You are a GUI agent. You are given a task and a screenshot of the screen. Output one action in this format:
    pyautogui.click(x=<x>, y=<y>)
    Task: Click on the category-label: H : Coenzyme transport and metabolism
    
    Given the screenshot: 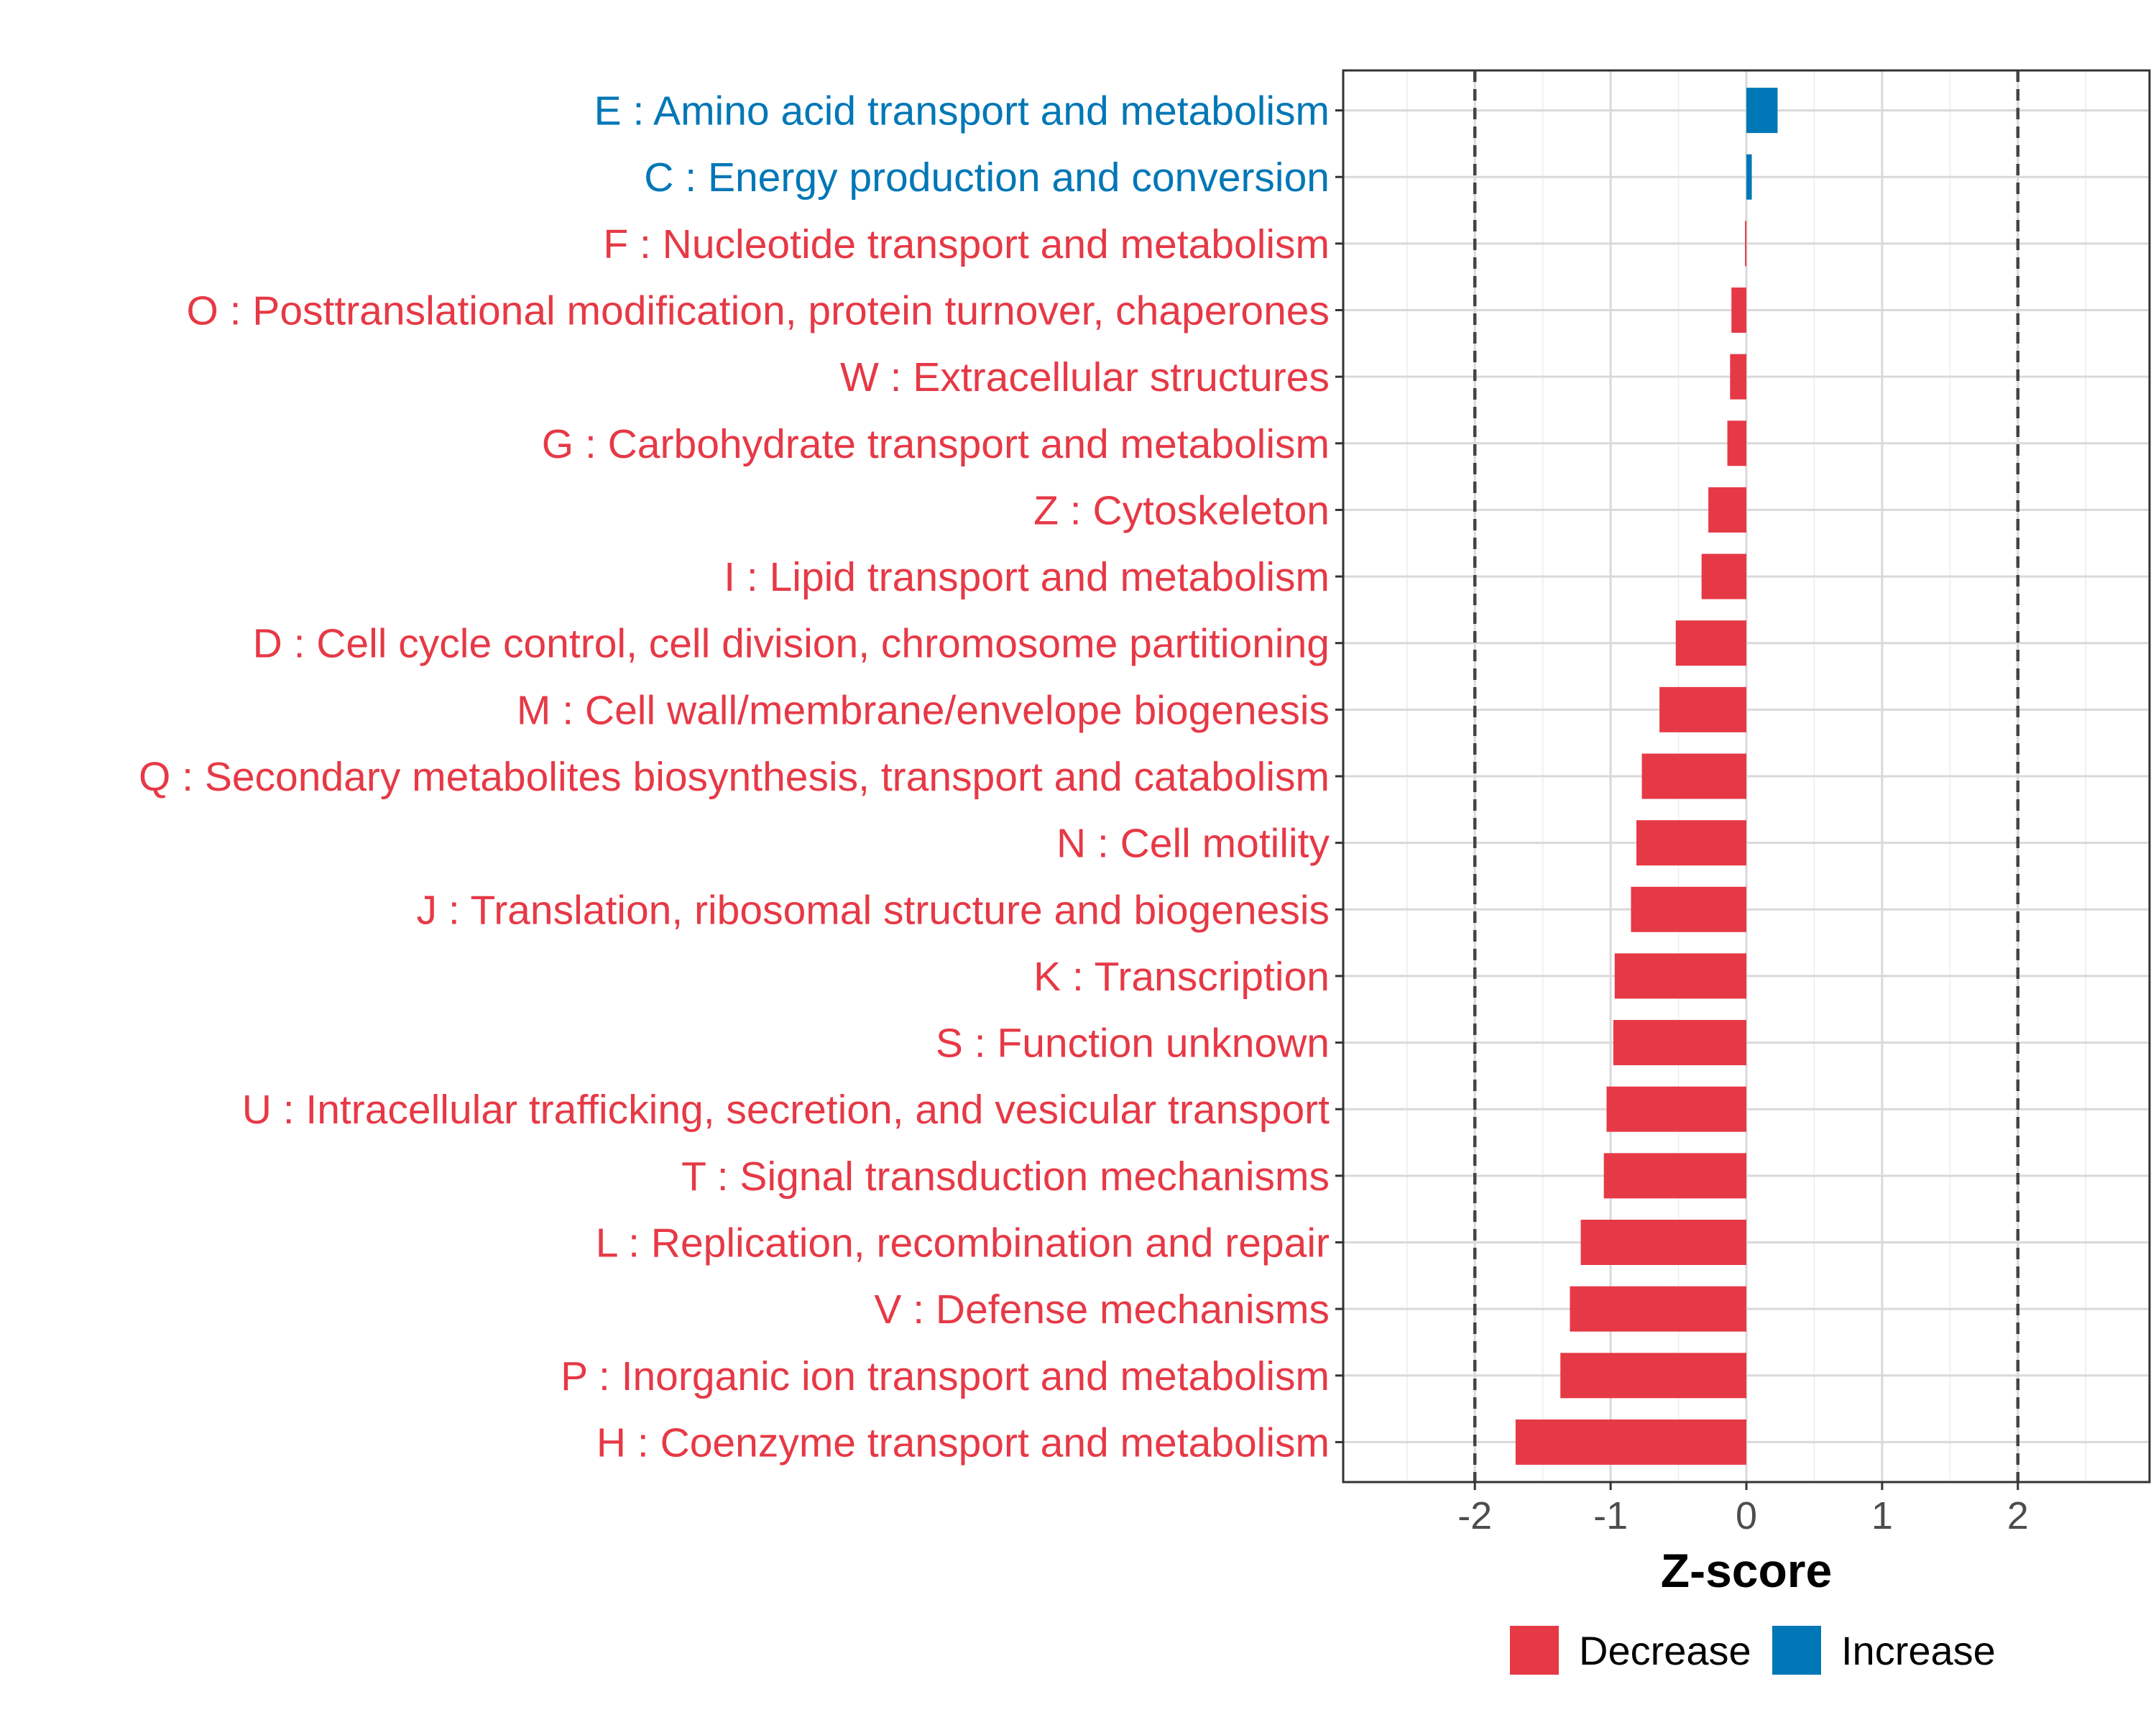 What is the action you would take?
    pyautogui.click(x=963, y=1443)
    